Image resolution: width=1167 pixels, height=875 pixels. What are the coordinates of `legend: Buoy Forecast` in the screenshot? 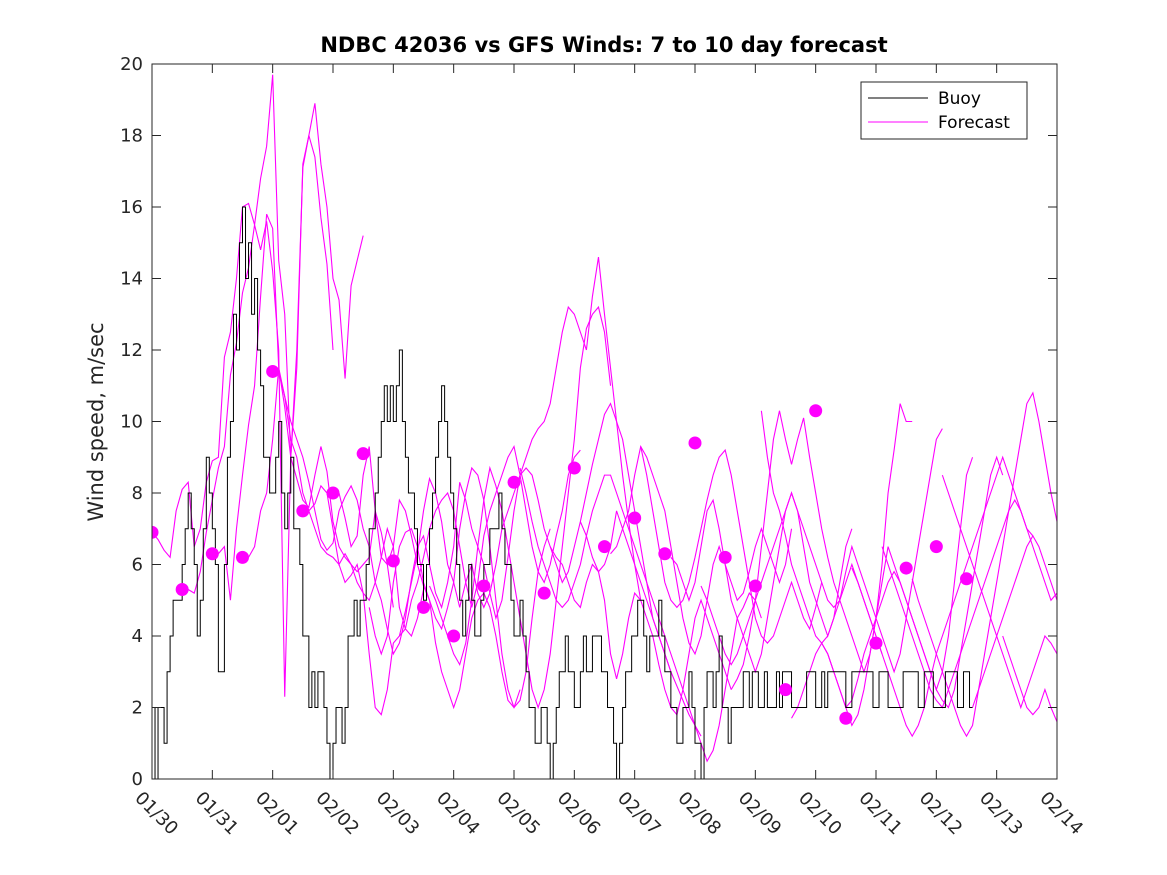 It's located at (944, 110).